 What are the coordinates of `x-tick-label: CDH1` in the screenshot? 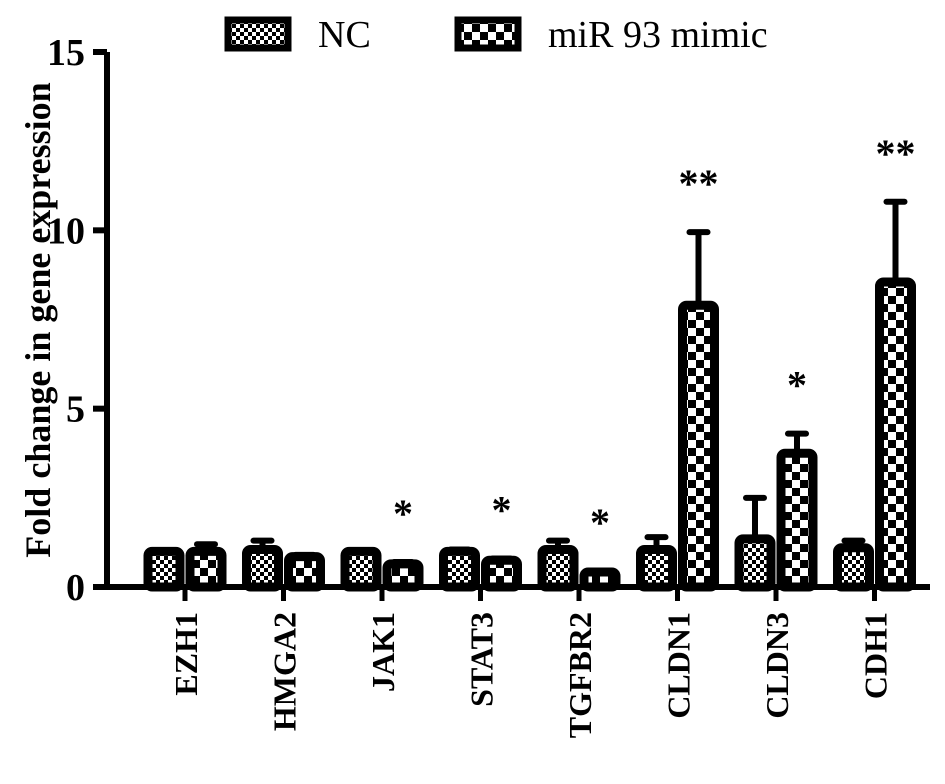 It's located at (876, 655).